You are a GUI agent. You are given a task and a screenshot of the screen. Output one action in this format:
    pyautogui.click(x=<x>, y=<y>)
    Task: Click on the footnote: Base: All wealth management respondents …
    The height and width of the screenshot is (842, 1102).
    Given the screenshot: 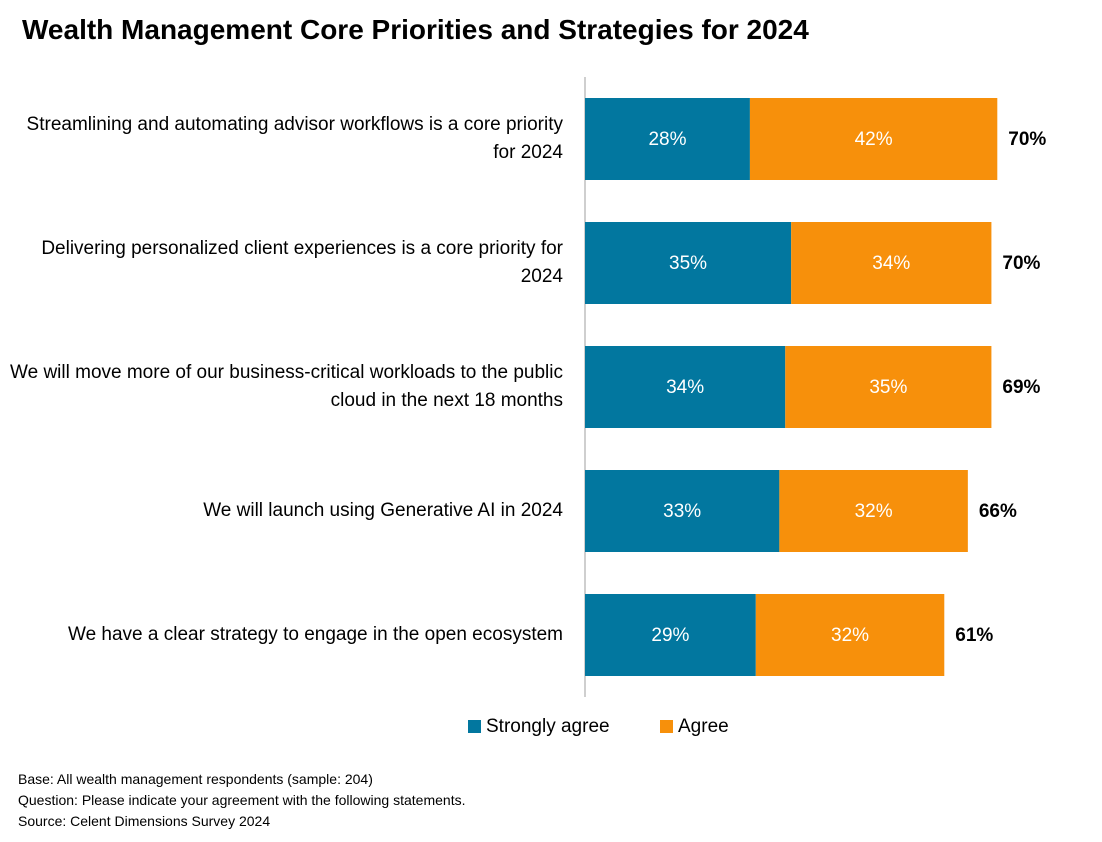 What is the action you would take?
    pyautogui.click(x=195, y=779)
    